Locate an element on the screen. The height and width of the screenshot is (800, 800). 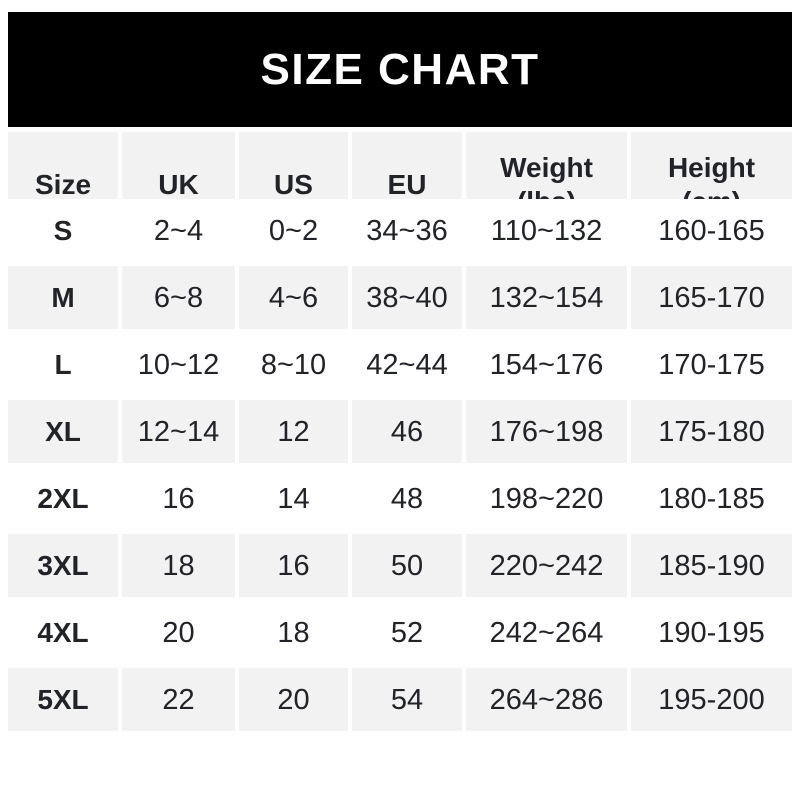
table-cell: 48 is located at coordinates (407, 498).